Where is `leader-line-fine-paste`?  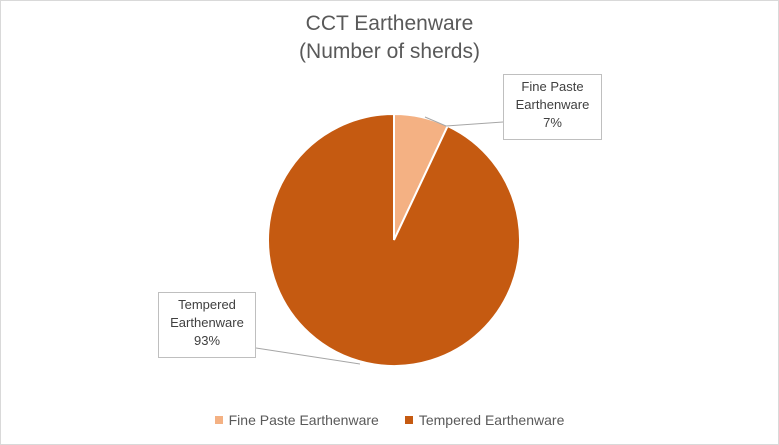 leader-line-fine-paste is located at coordinates (464, 121).